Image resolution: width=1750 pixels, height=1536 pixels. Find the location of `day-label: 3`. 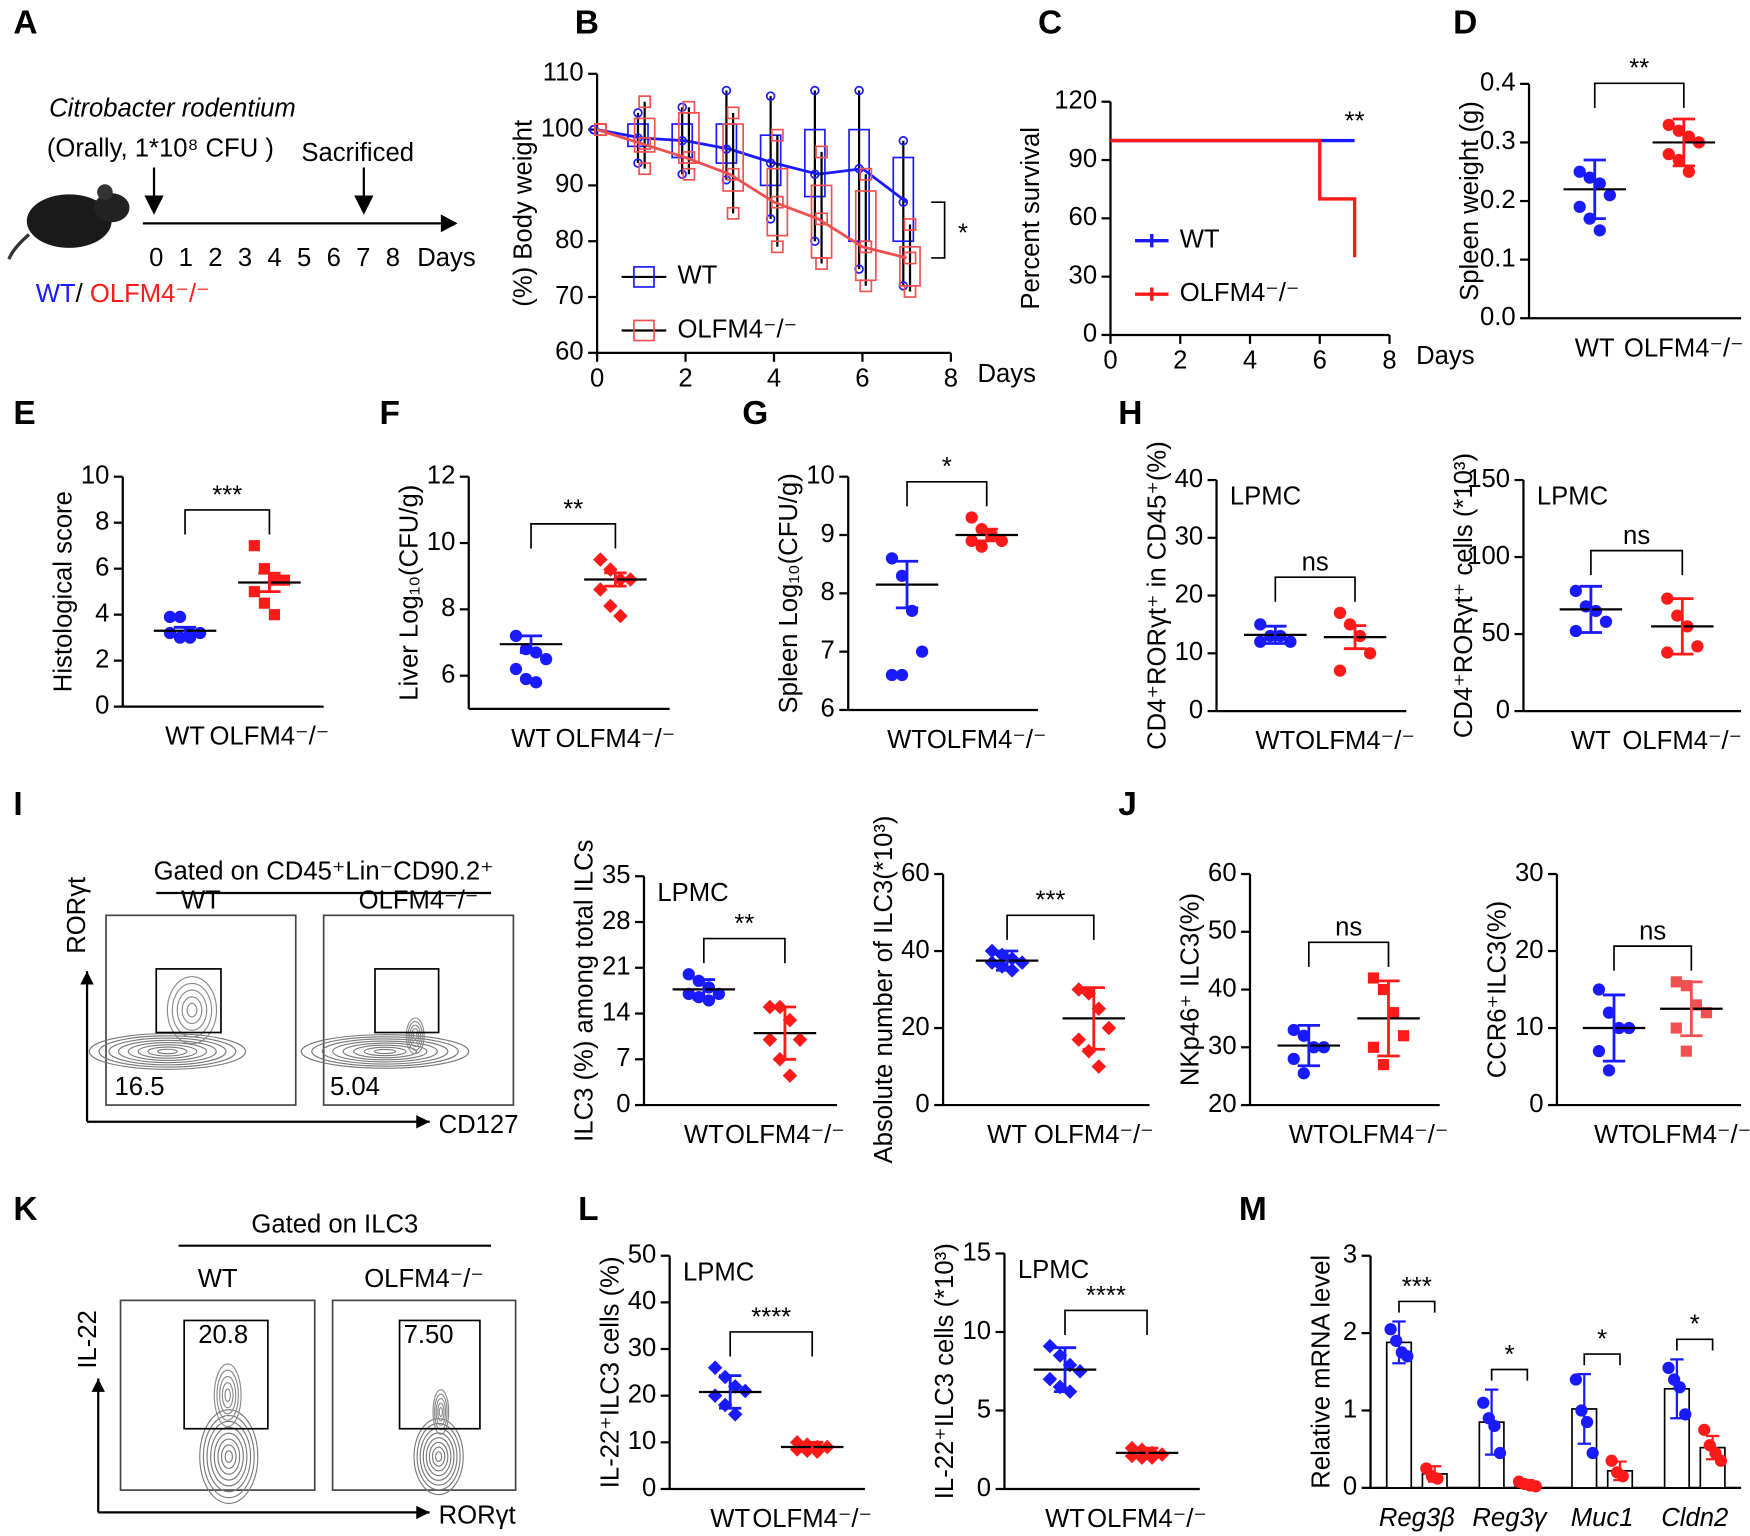

day-label: 3 is located at coordinates (245, 258).